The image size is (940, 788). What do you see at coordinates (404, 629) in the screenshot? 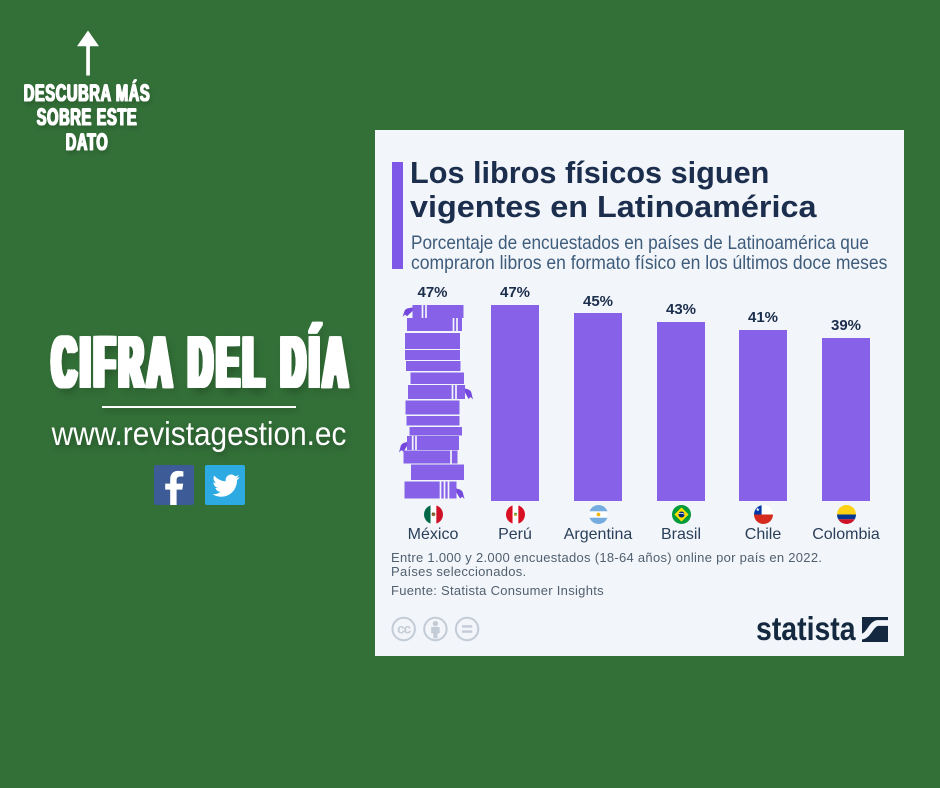
I see `svg-text: cc` at bounding box center [404, 629].